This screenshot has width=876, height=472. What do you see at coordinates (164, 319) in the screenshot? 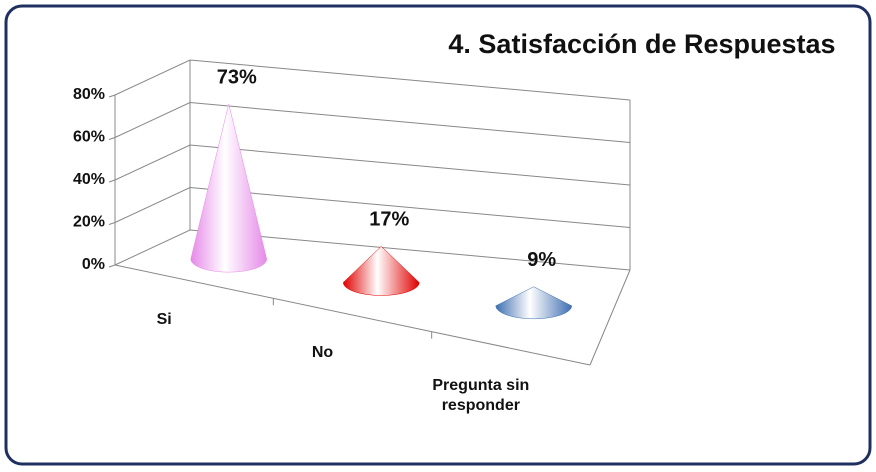
I see `x-tick-label: Si` at bounding box center [164, 319].